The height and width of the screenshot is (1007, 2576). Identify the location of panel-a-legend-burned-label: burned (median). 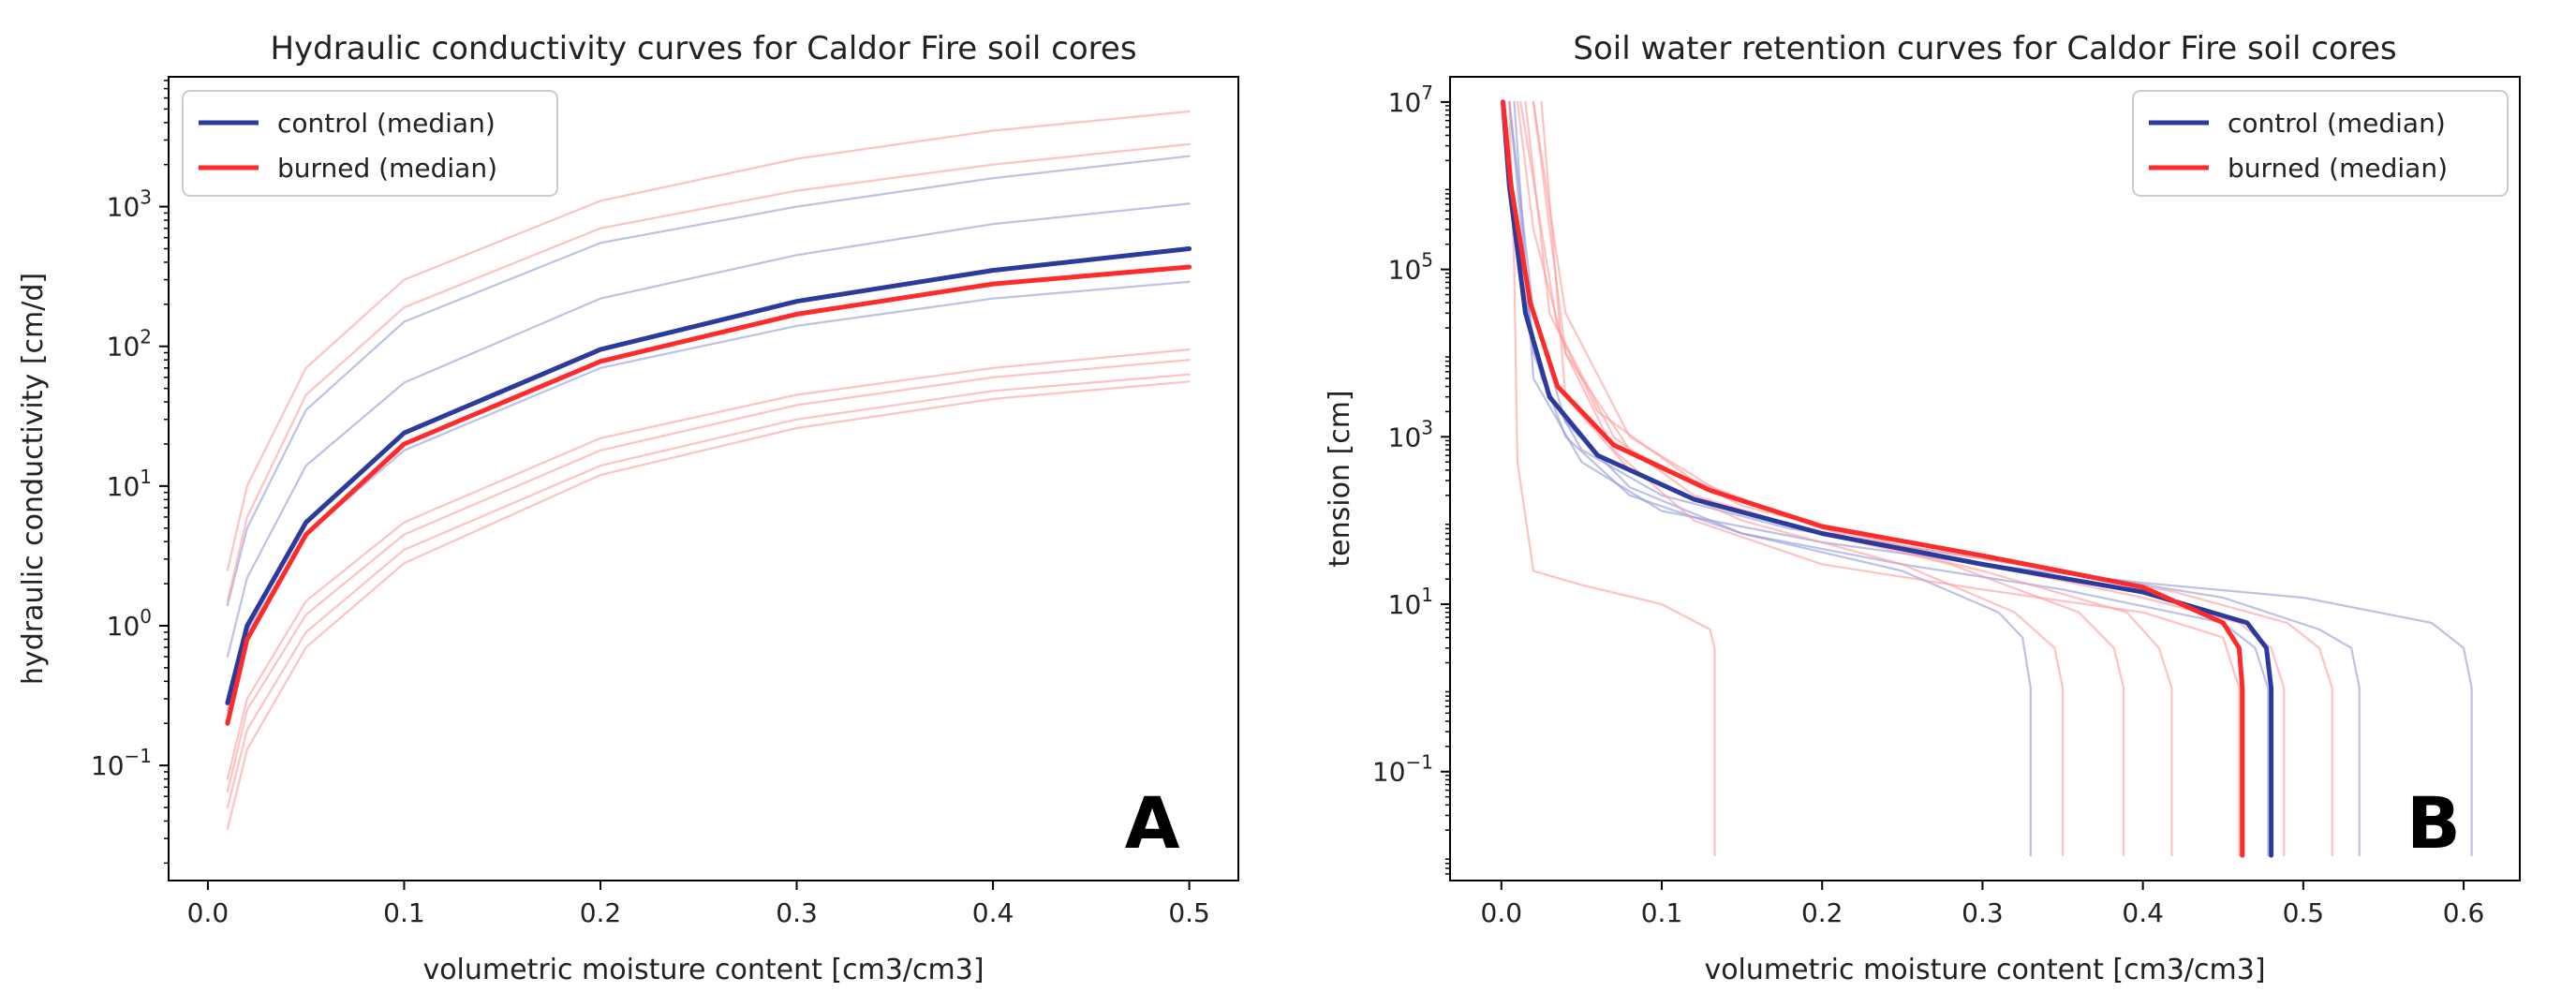
(387, 168).